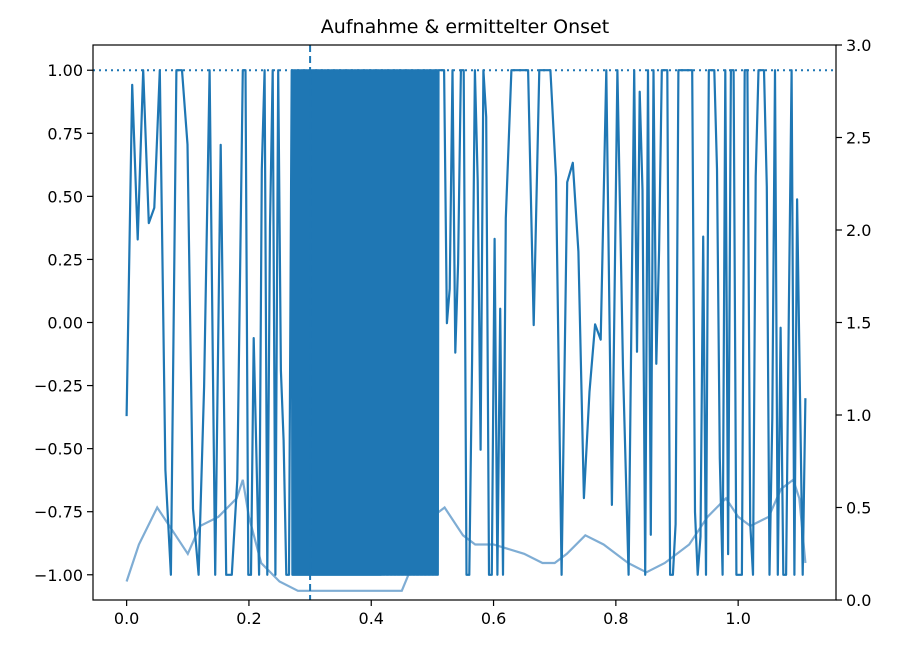 This screenshot has width=900, height=650. Describe the element at coordinates (65, 70) in the screenshot. I see `y-tick-label: 1.00` at that location.